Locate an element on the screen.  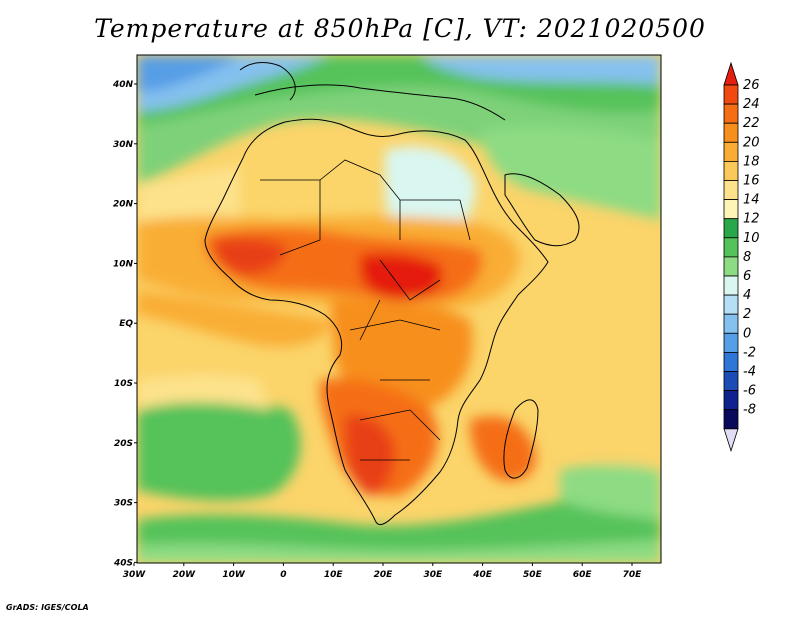
colorbar-label: -6 is located at coordinates (749, 391).